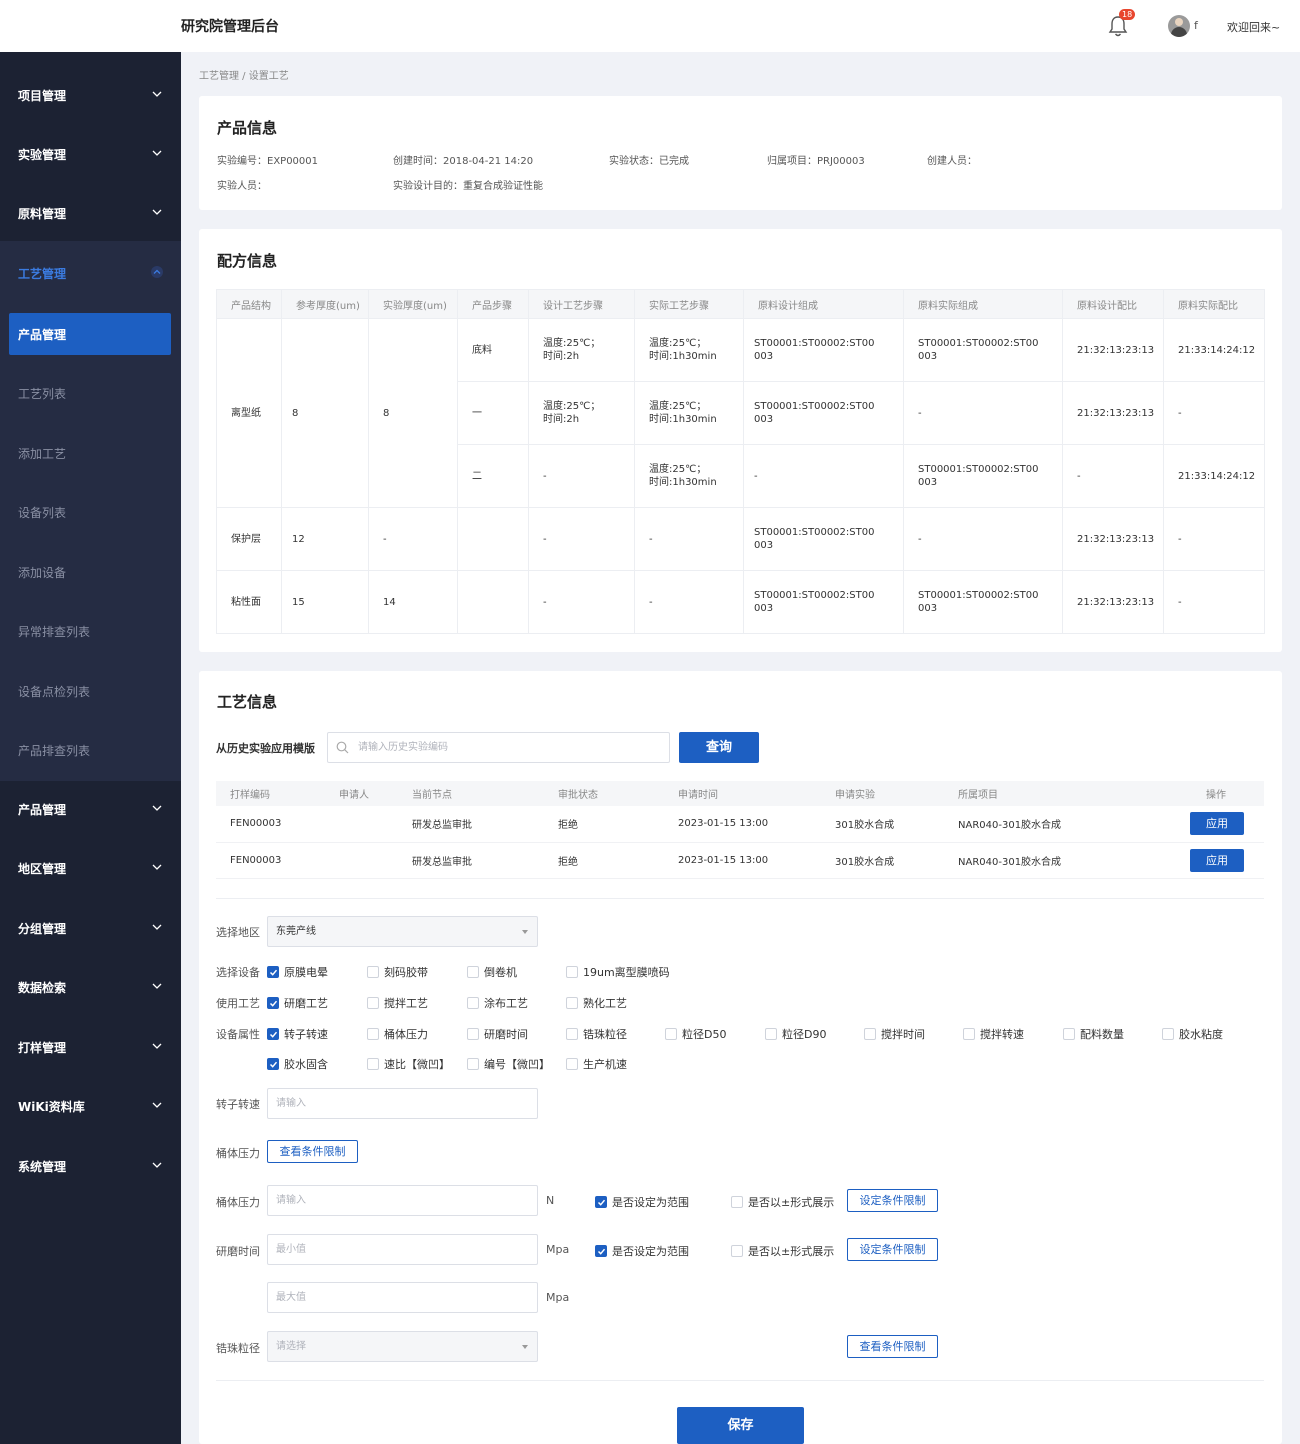  What do you see at coordinates (408, 1064) in the screenshot?
I see `checkbox-attr: 速比【微凹】` at bounding box center [408, 1064].